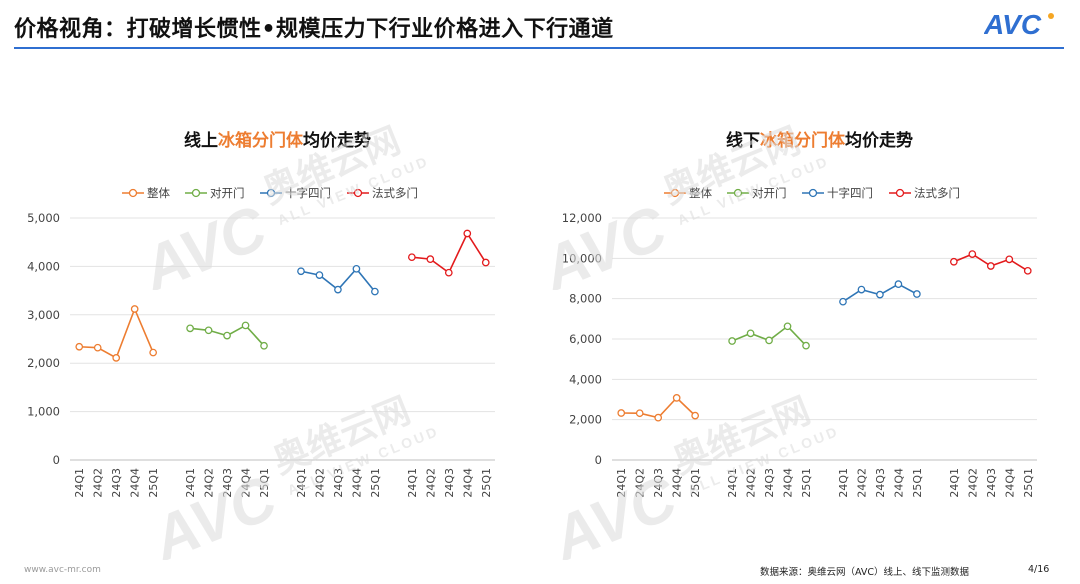 The width and height of the screenshot is (1080, 584). I want to click on y-tick-label: 12,000, so click(582, 218).